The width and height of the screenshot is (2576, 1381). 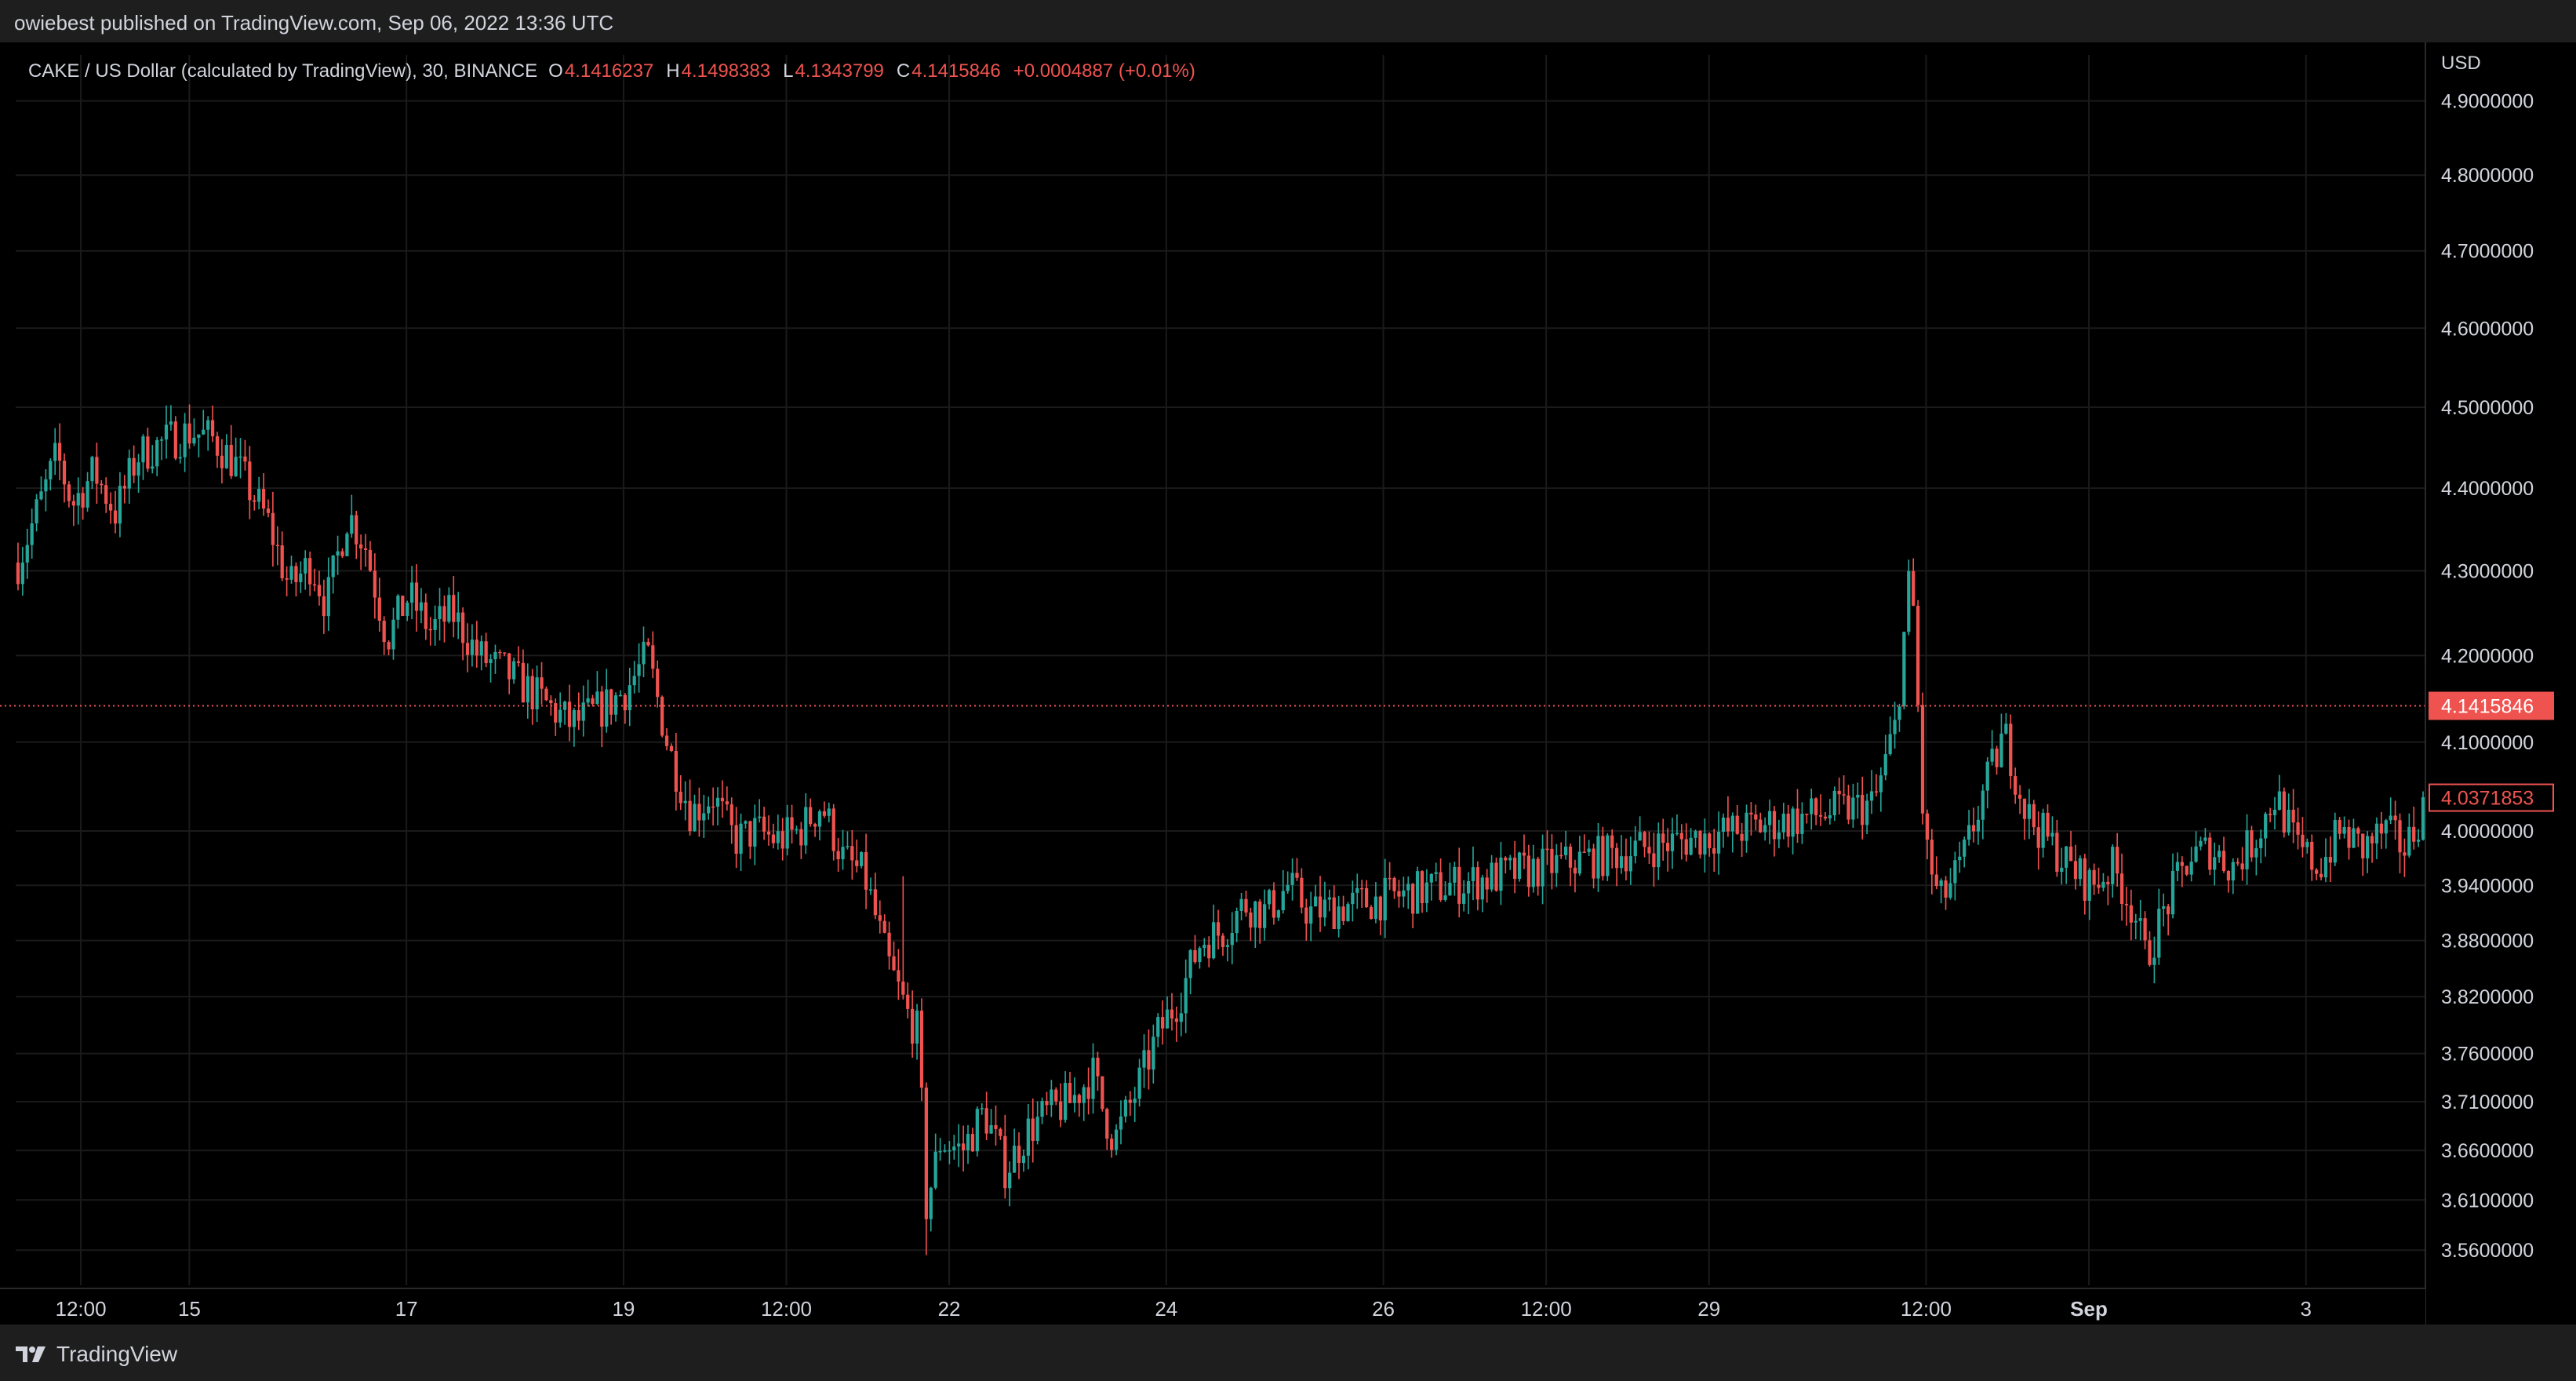 I want to click on price-tick-label: 4.7000000, so click(x=2487, y=252).